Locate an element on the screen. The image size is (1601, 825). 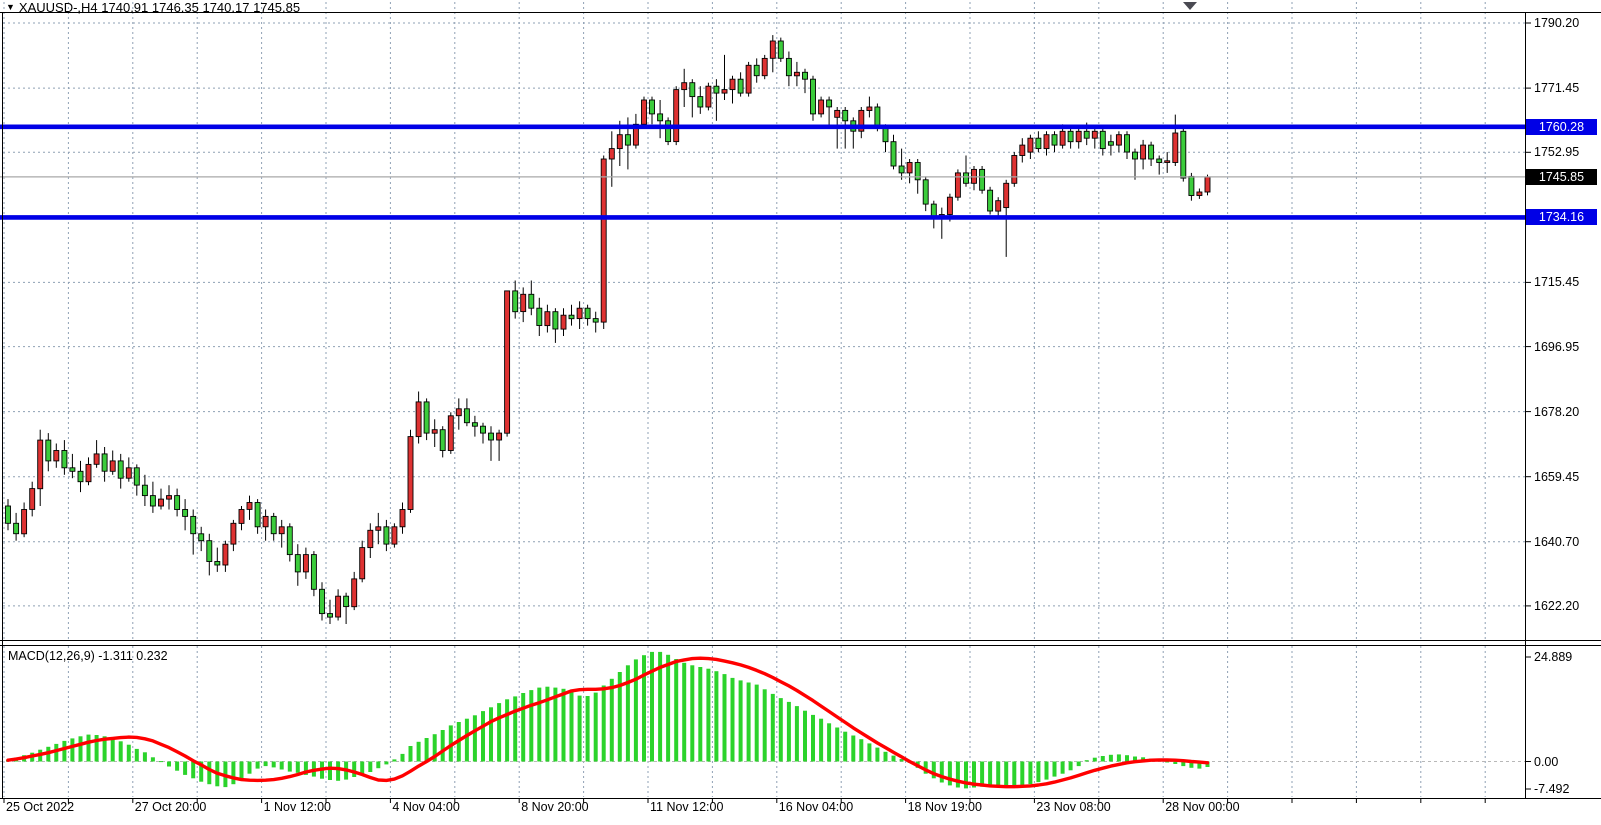
macd-tick-label: 0.00 is located at coordinates (1546, 761).